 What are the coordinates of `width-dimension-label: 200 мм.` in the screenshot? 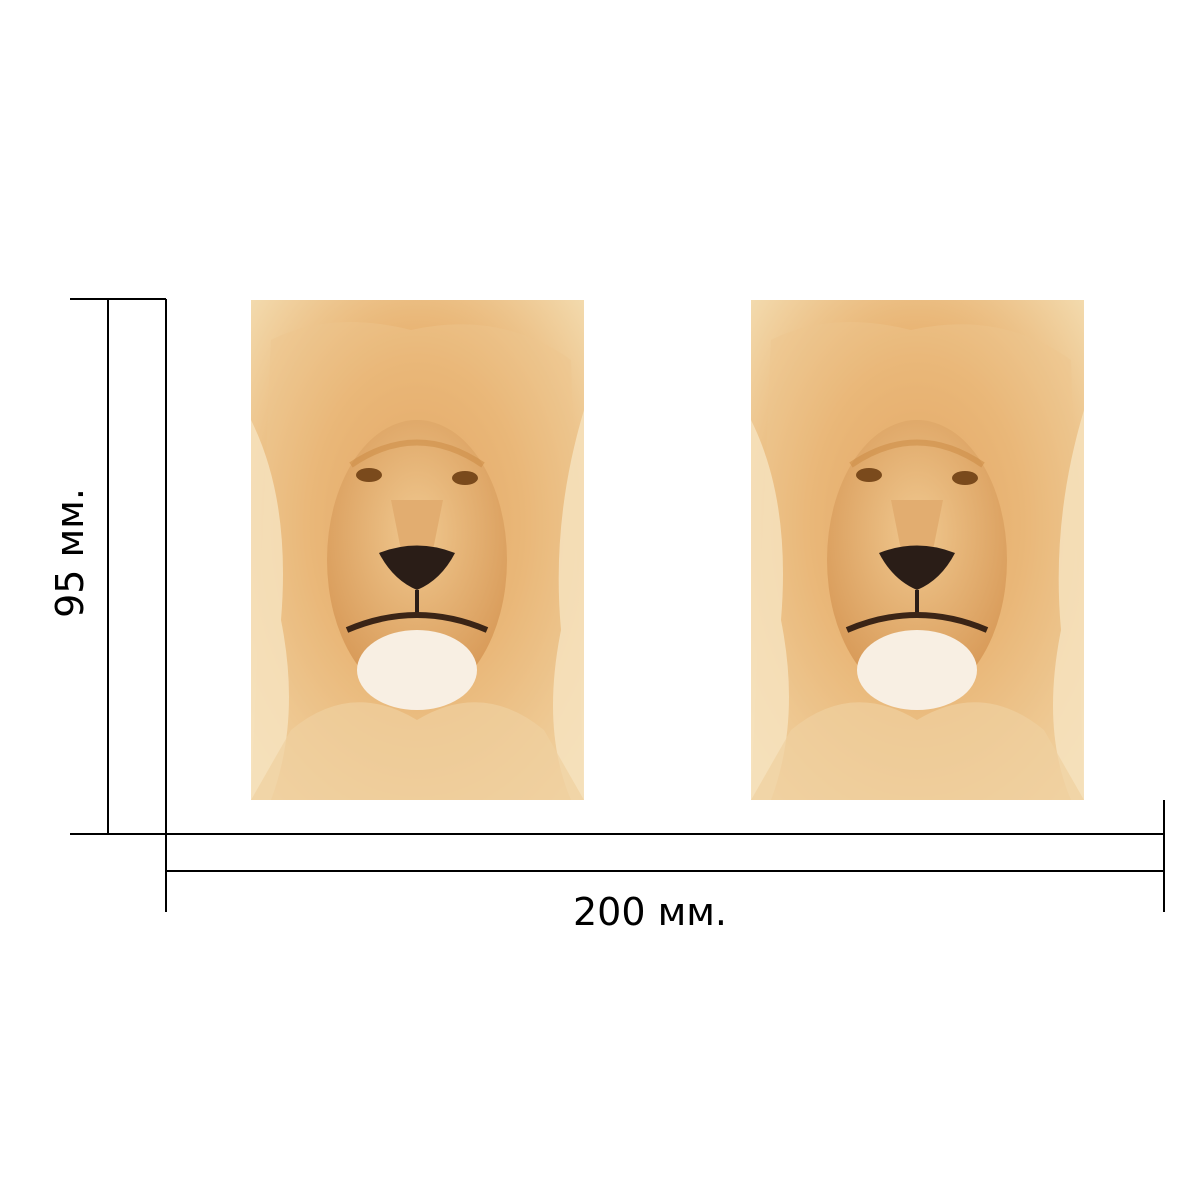 It's located at (650, 912).